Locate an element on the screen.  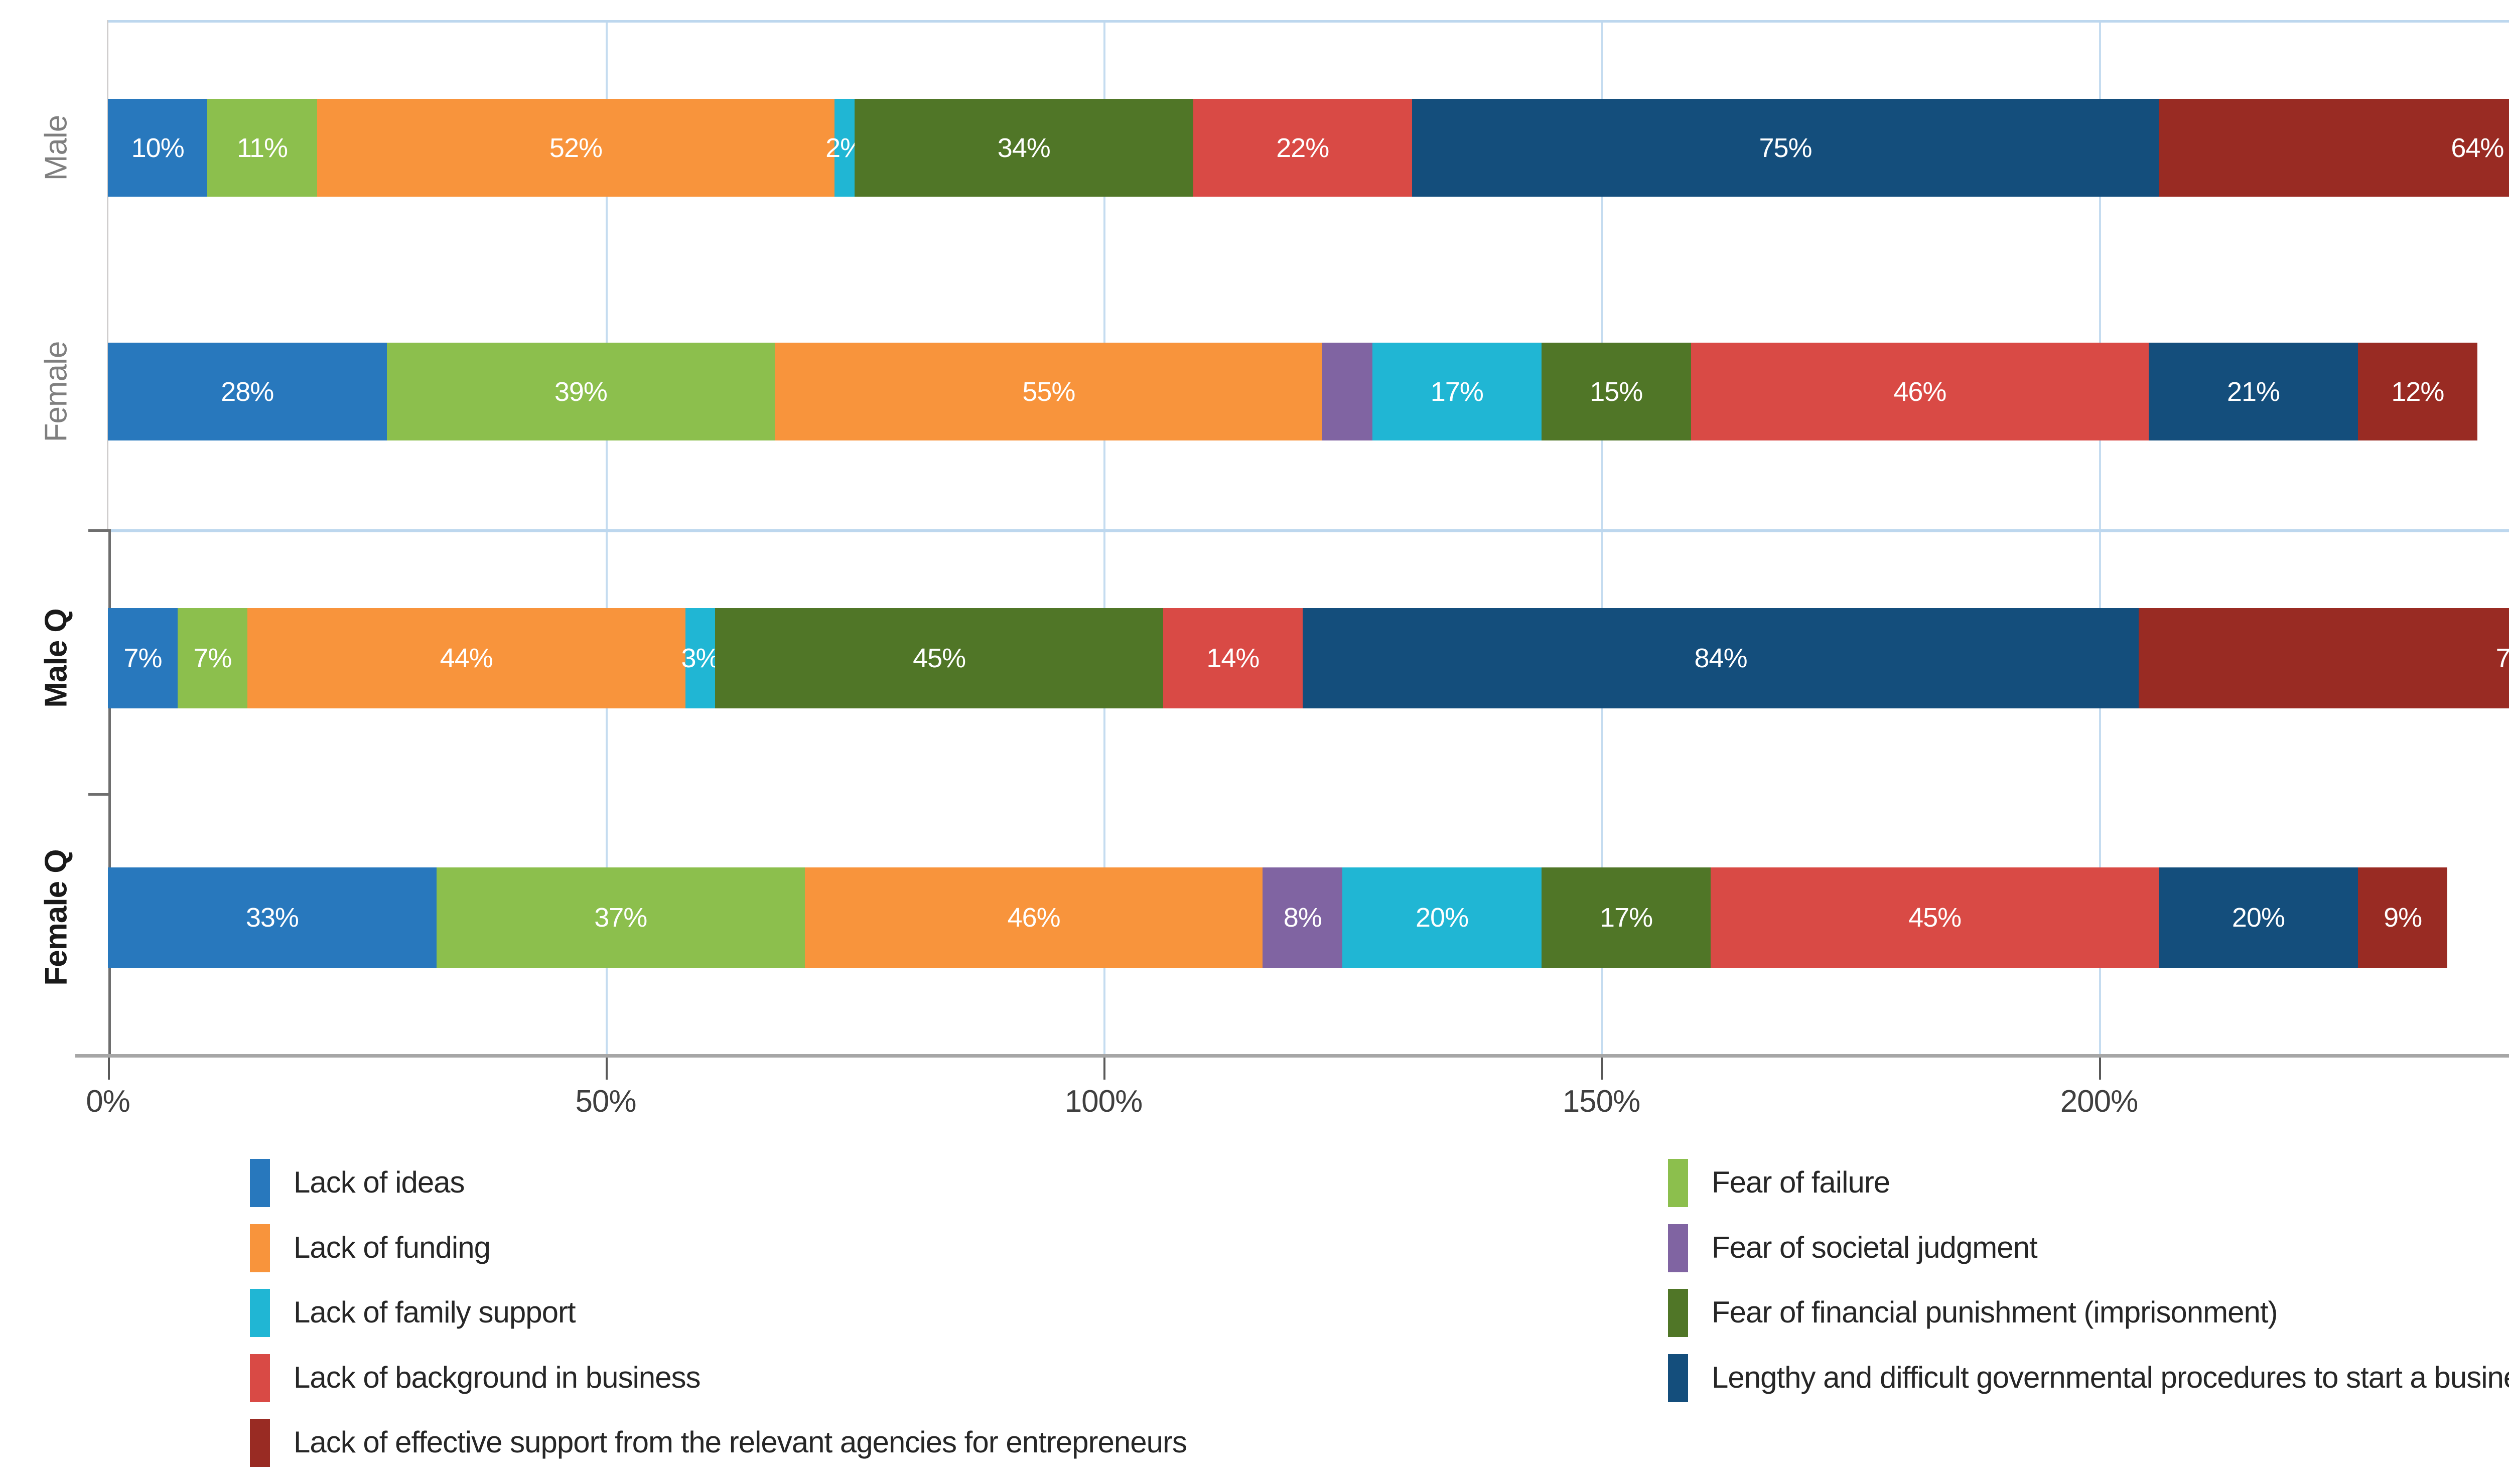
segment-lack-of-funding: 44% is located at coordinates (466, 658).